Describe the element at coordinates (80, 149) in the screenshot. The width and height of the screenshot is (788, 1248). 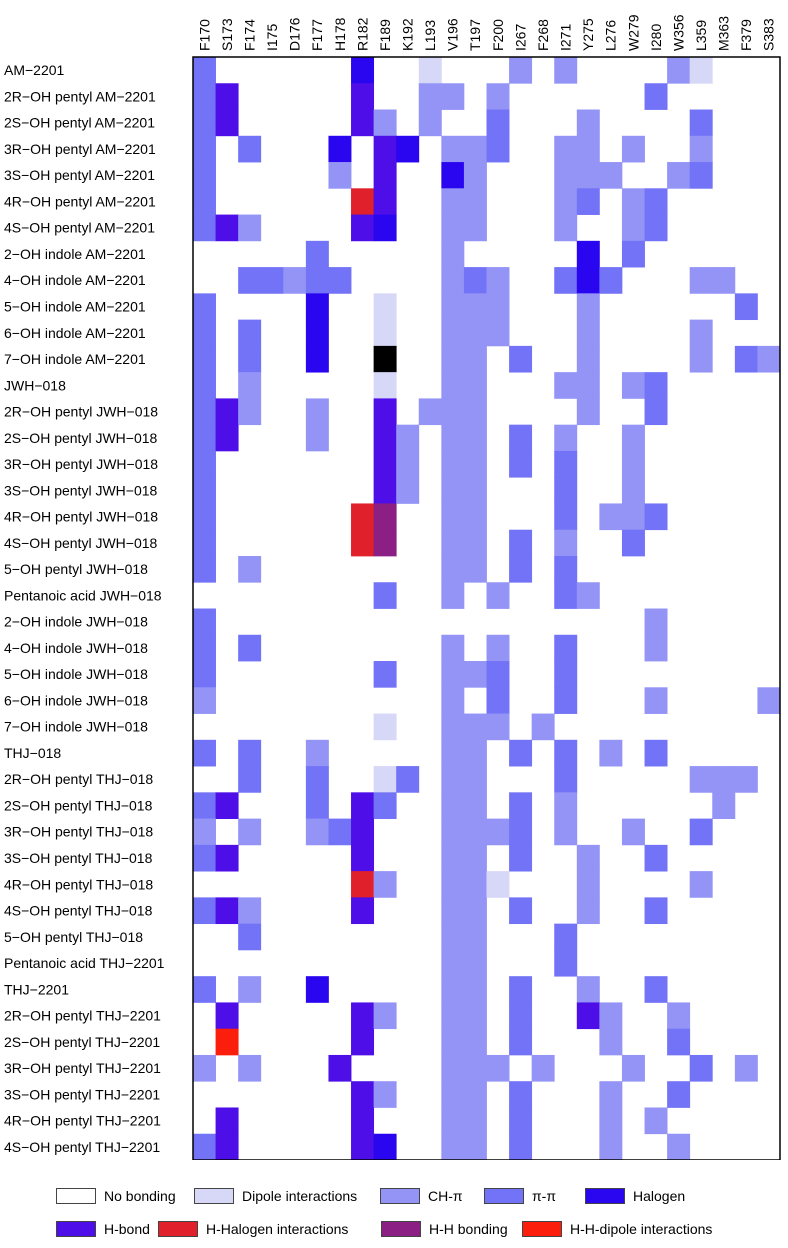
I see `y-tick-label: 3R−OH pentyl AM−2201` at that location.